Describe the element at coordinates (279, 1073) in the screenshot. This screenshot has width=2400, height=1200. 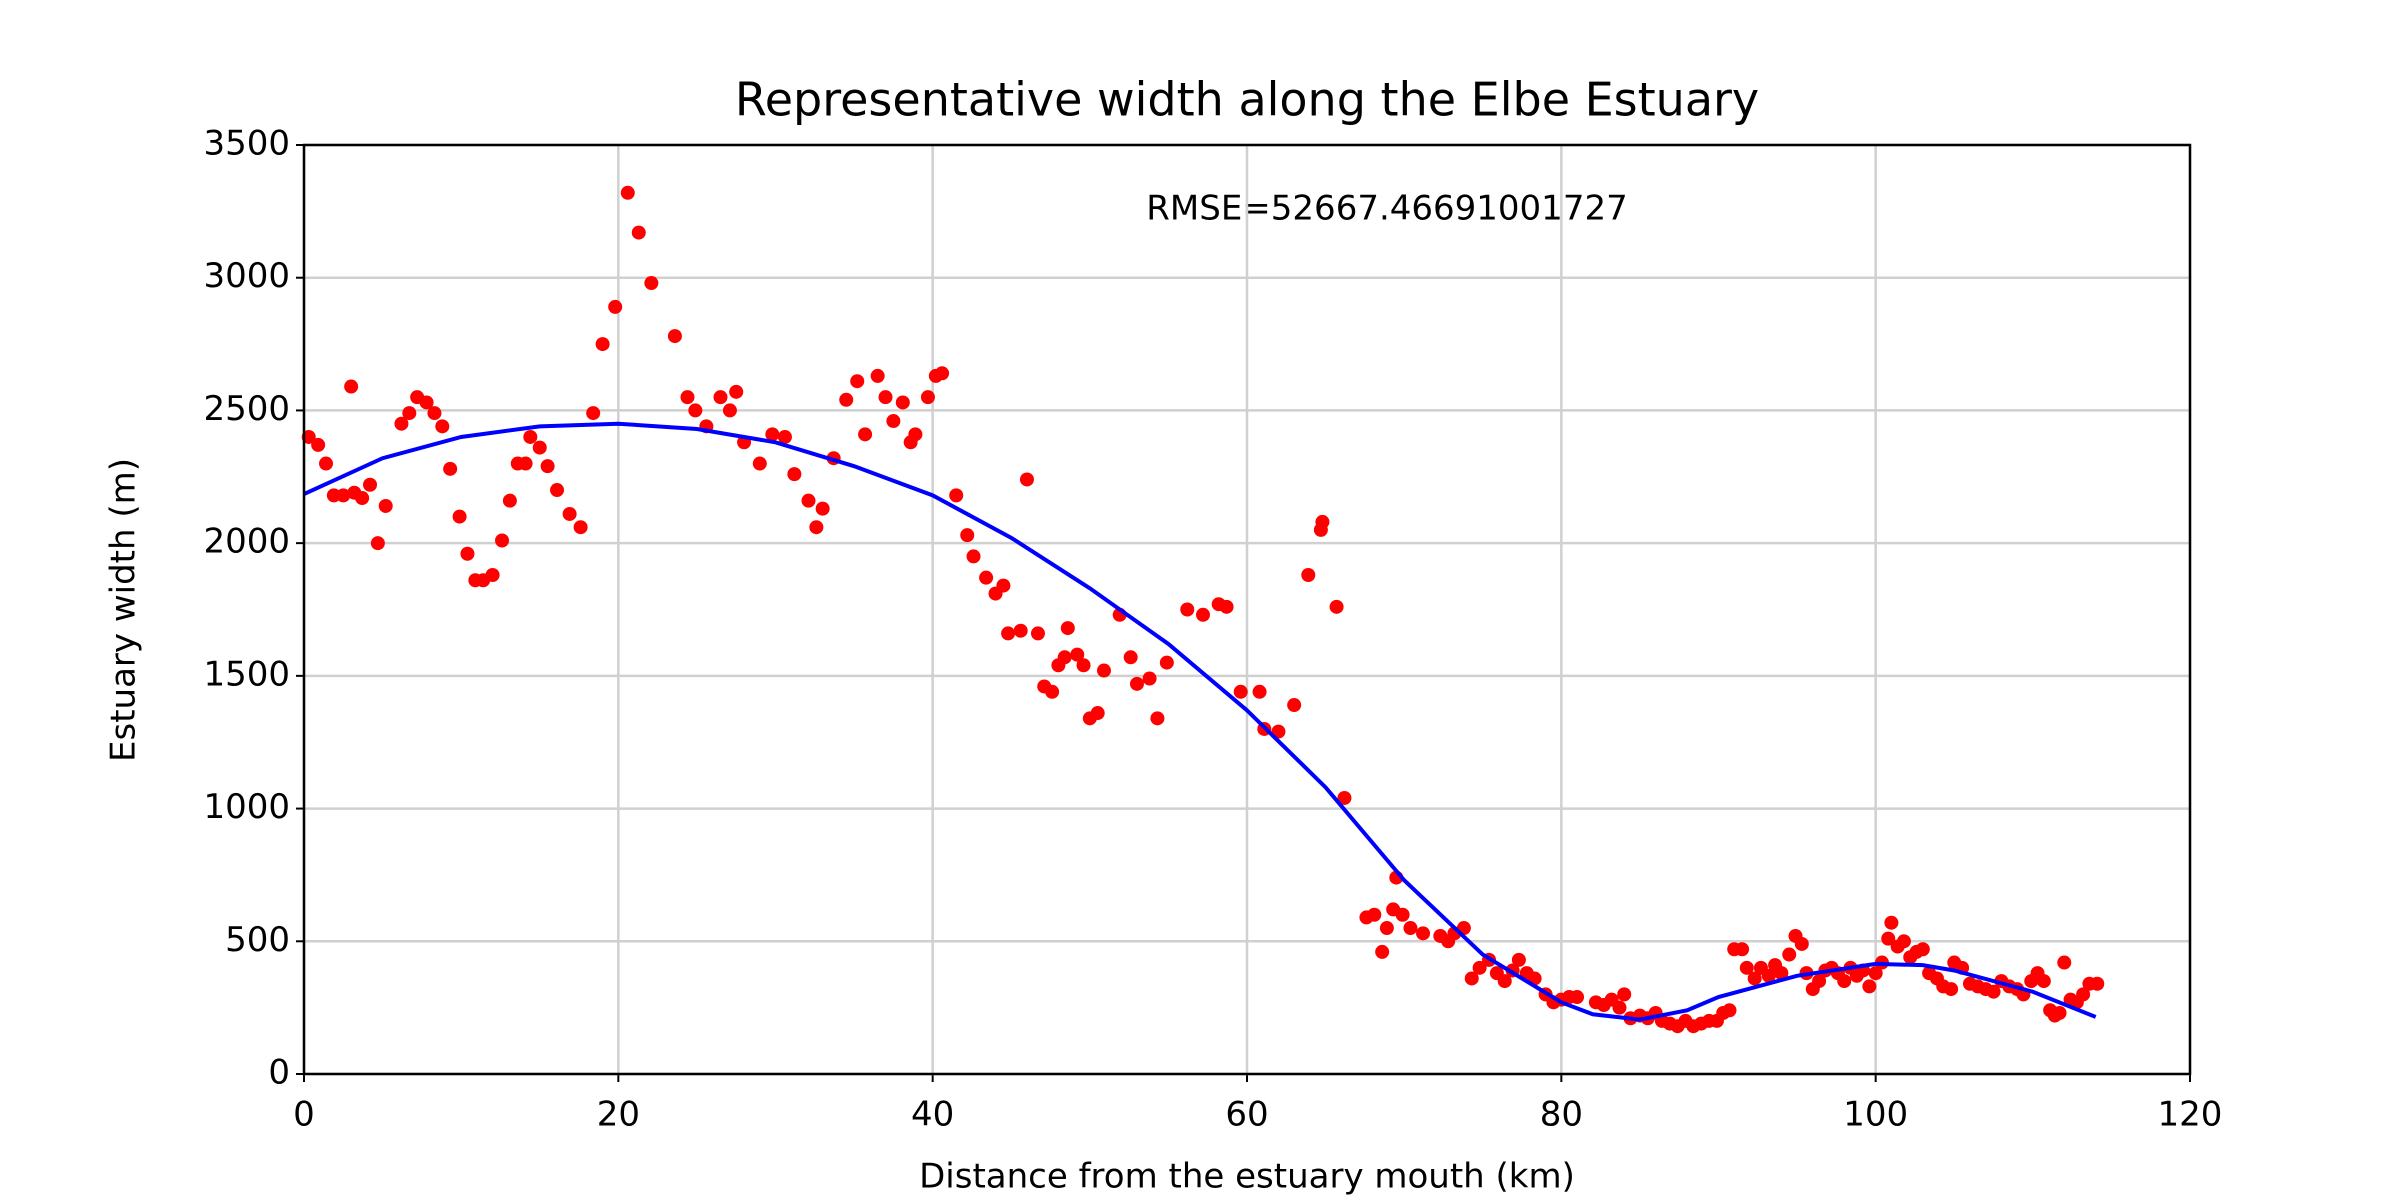
I see `y-tick-label: 0` at that location.